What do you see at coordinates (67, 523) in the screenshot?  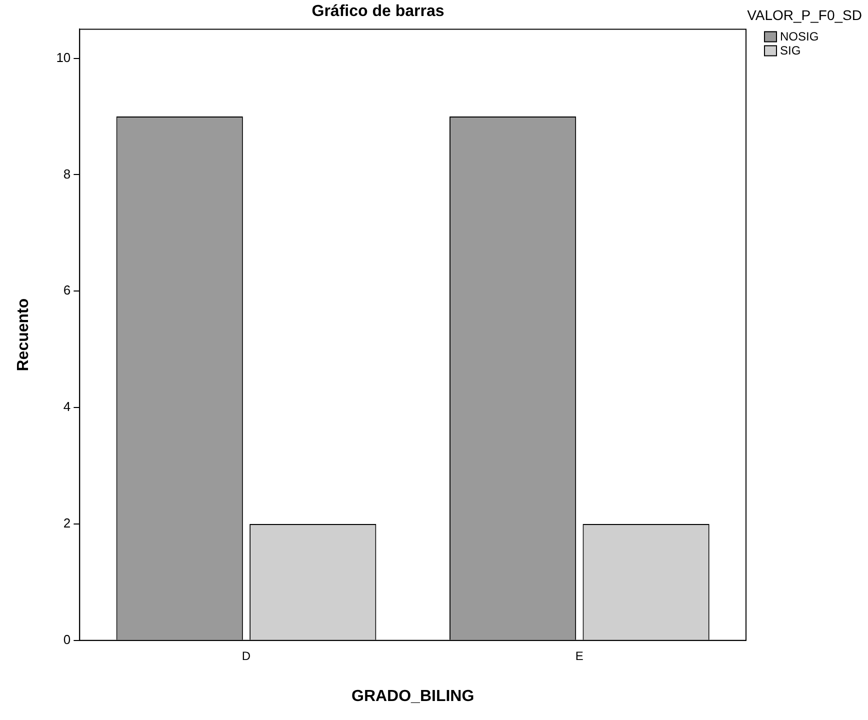 I see `y-tick-label: 2` at bounding box center [67, 523].